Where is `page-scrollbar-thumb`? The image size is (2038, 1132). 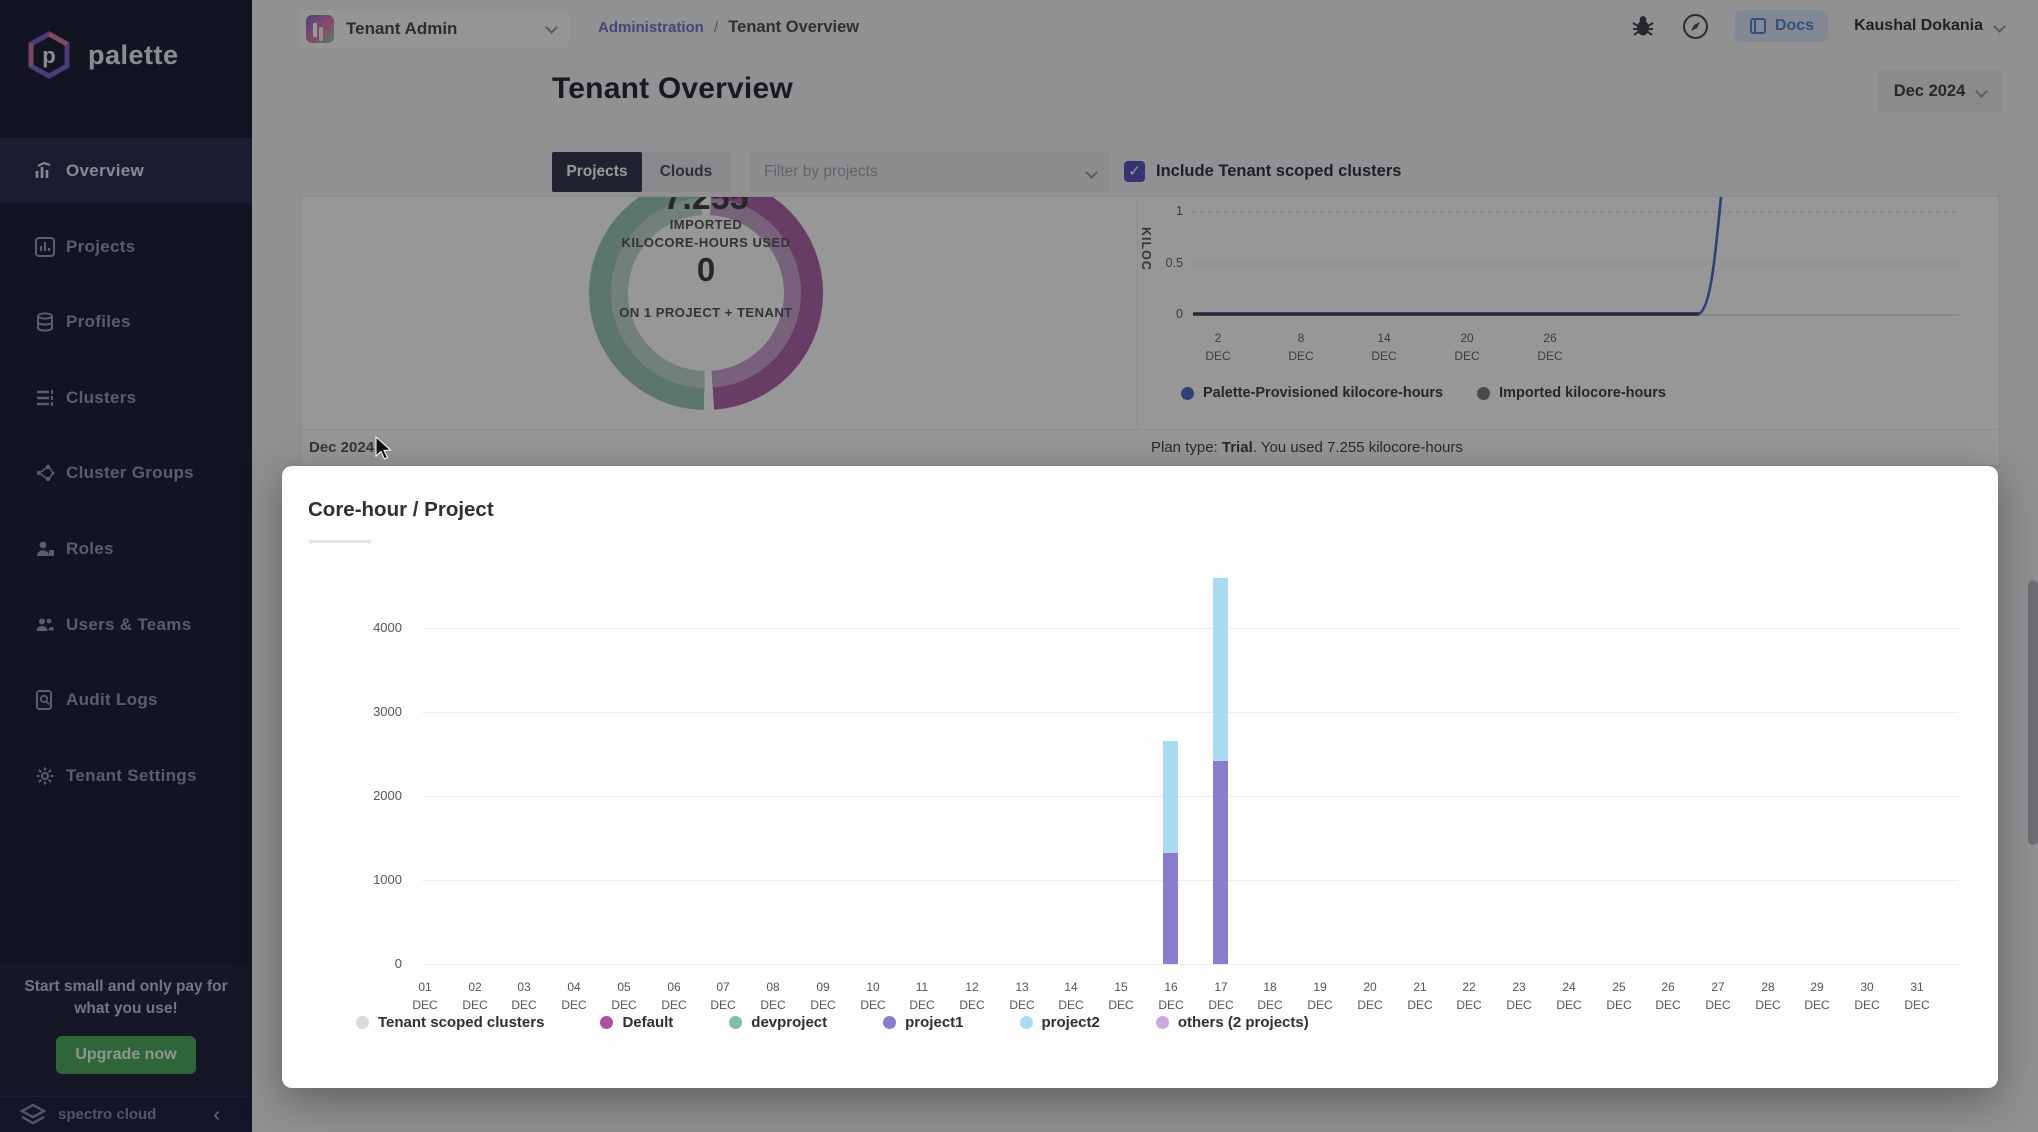
page-scrollbar-thumb is located at coordinates (2033, 712).